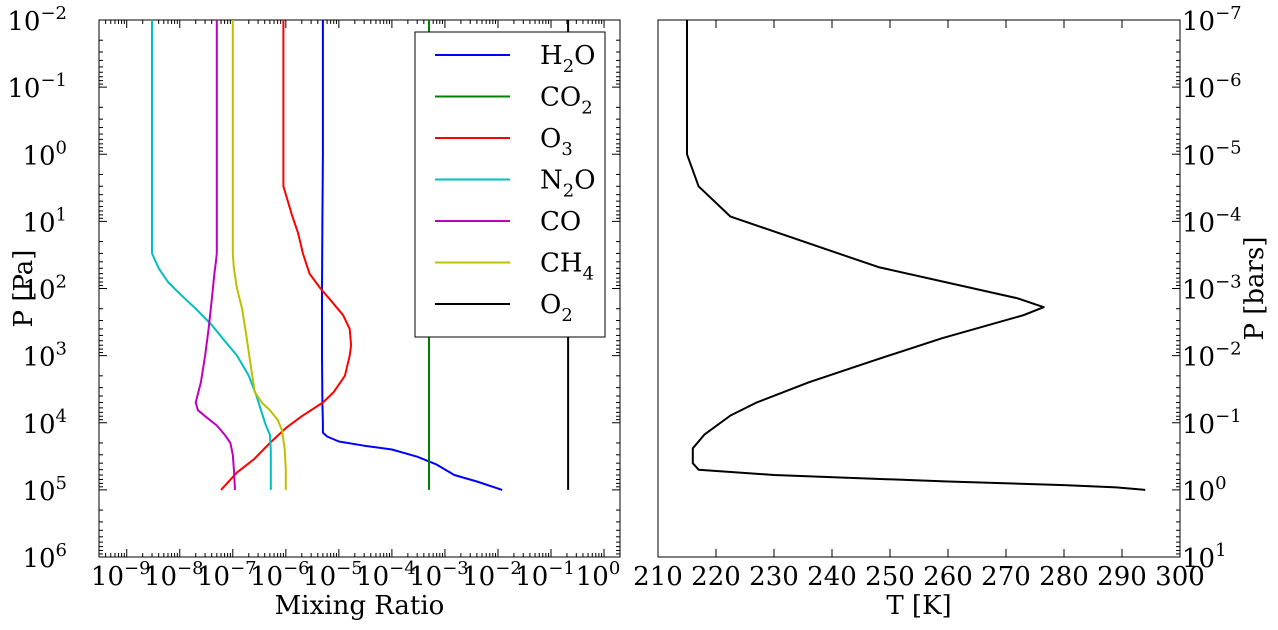 The width and height of the screenshot is (1278, 630). What do you see at coordinates (566, 149) in the screenshot?
I see `legend-label-o3-sub: 3` at bounding box center [566, 149].